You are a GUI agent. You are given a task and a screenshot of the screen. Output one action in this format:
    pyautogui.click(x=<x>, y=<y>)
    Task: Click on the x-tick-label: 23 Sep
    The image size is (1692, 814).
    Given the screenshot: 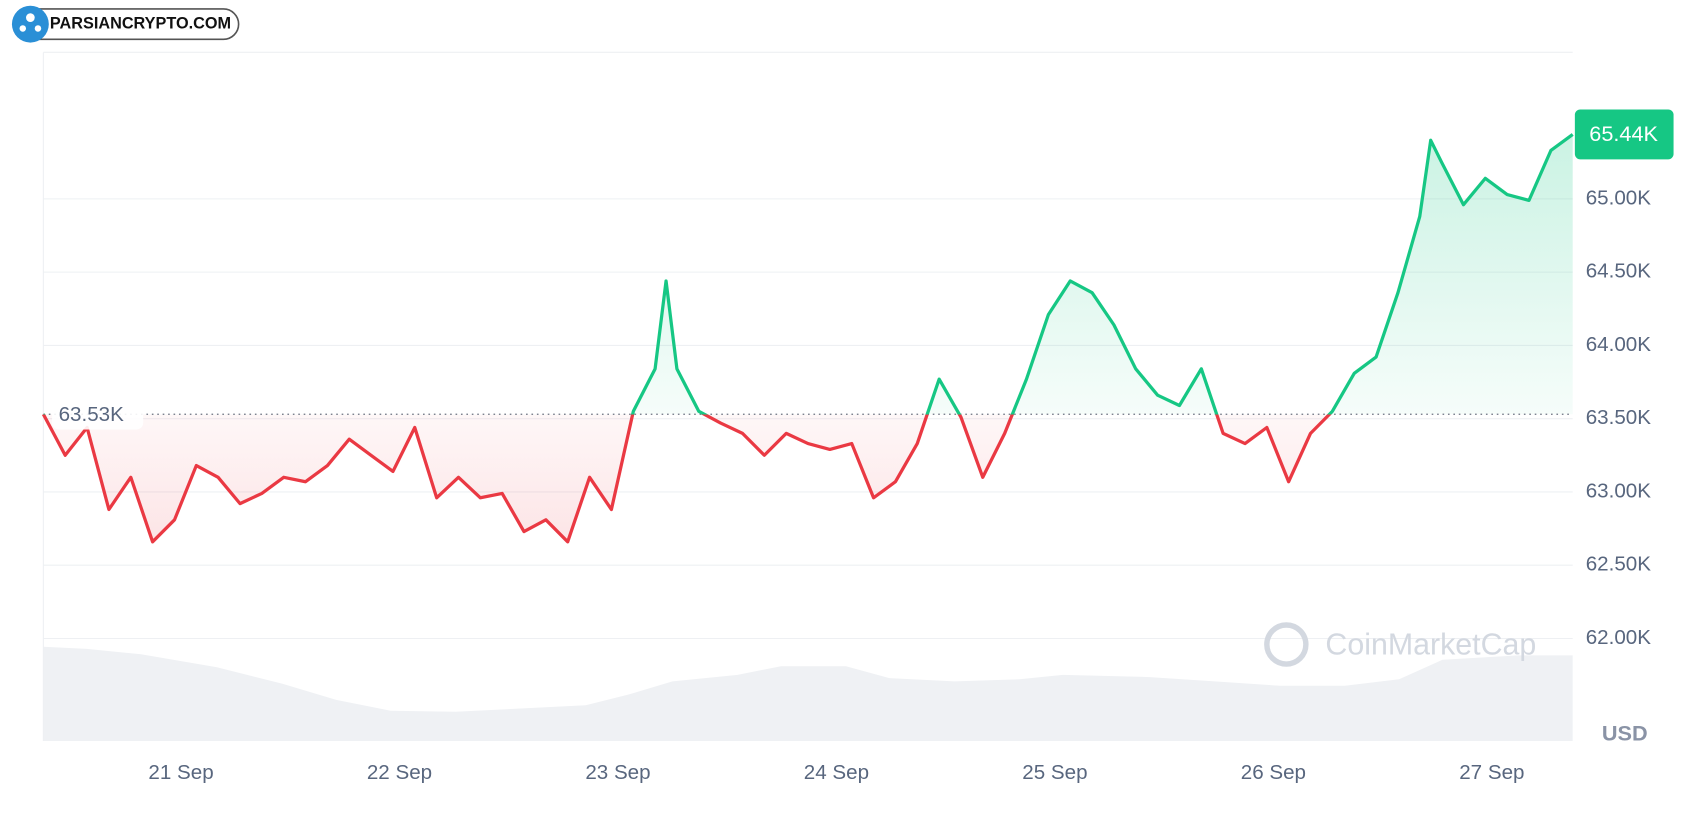 What is the action you would take?
    pyautogui.click(x=617, y=772)
    